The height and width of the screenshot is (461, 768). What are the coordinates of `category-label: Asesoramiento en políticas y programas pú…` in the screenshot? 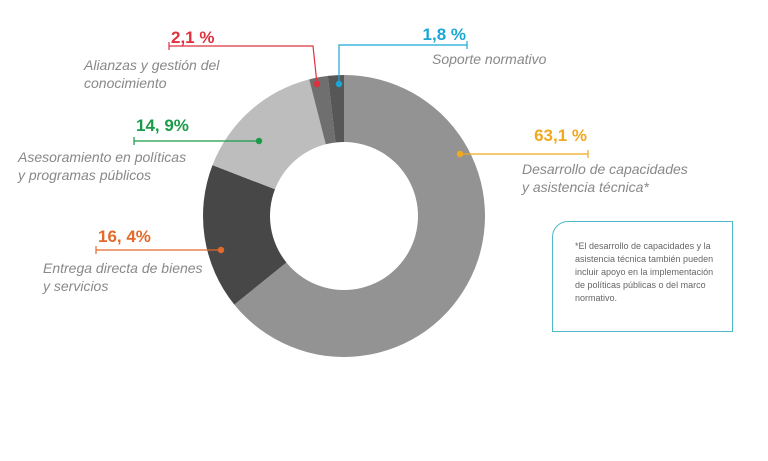 It's located at (101, 166).